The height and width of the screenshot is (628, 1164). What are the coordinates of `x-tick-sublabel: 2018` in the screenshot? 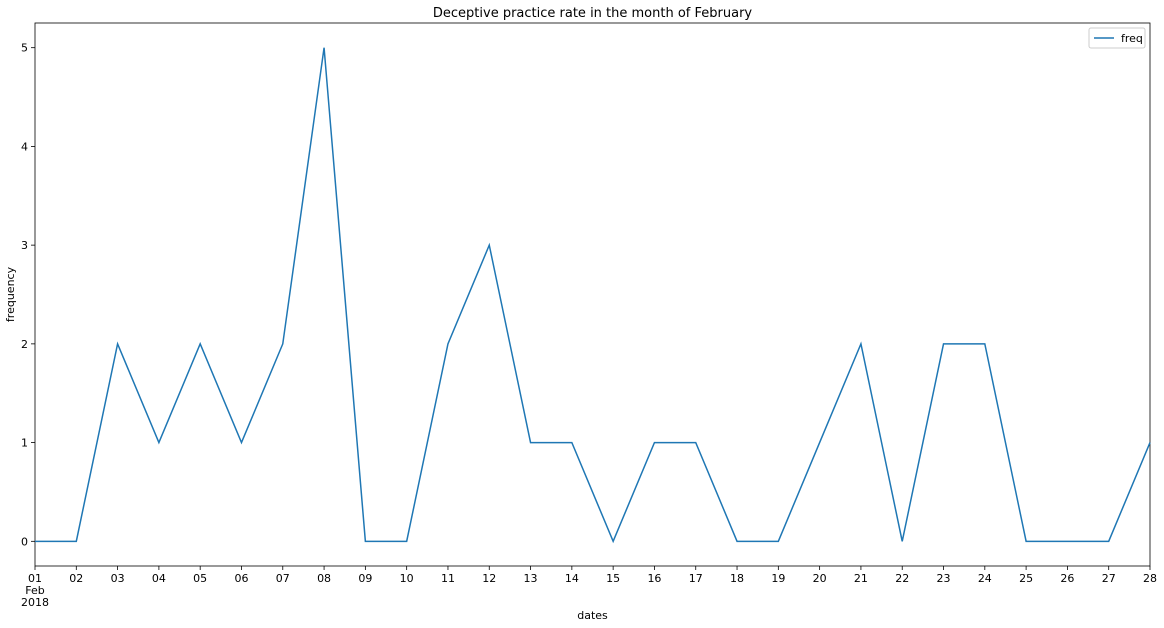 It's located at (35, 602).